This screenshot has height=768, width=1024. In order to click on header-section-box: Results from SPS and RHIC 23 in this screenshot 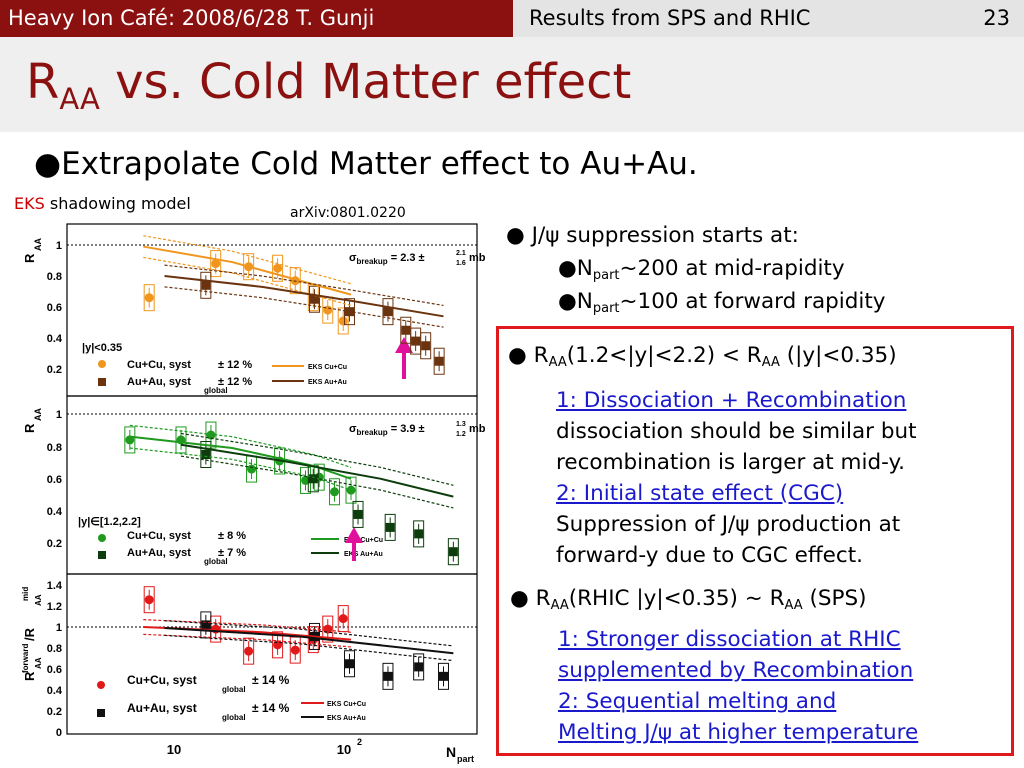, I will do `click(768, 18)`.